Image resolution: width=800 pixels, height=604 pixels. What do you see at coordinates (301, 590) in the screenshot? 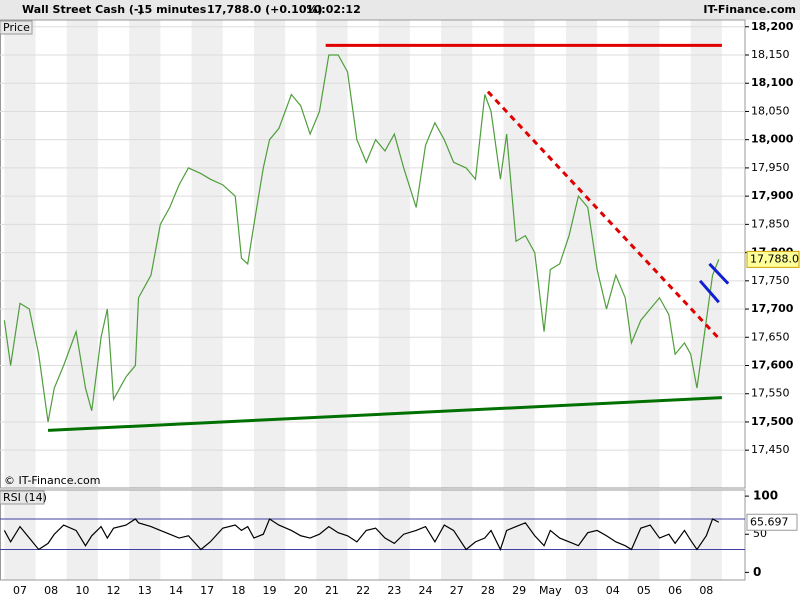
I see `x-tick-label: 20` at bounding box center [301, 590].